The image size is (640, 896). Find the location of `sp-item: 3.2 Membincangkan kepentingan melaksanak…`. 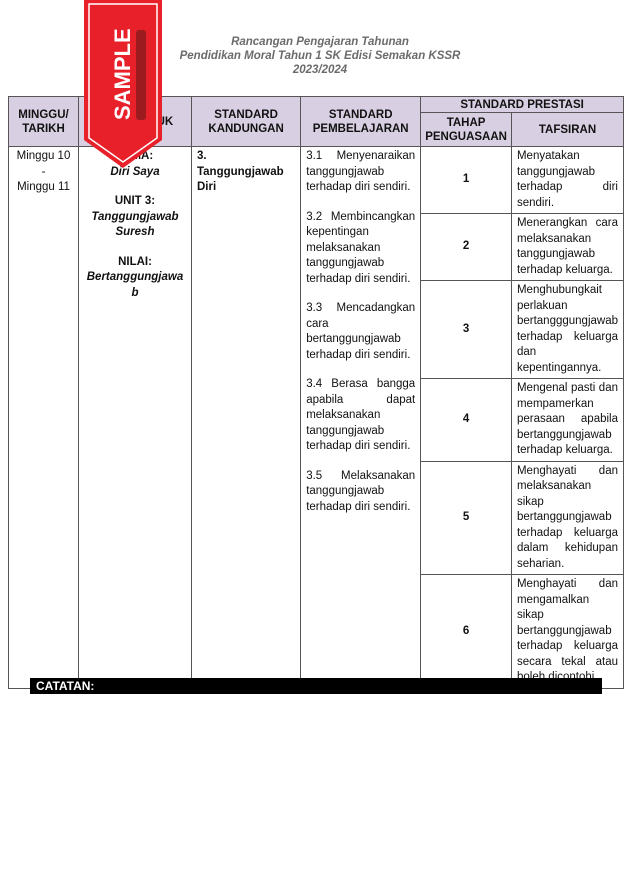

sp-item: 3.2 Membincangkan kepentingan melaksanak… is located at coordinates (361, 247).